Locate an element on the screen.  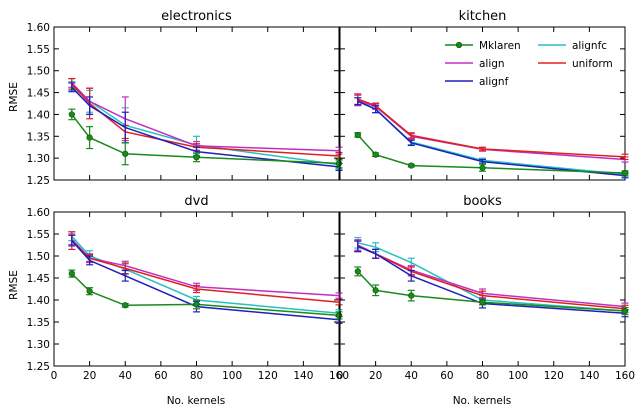
legend-label: alignf is located at coordinates (494, 82).